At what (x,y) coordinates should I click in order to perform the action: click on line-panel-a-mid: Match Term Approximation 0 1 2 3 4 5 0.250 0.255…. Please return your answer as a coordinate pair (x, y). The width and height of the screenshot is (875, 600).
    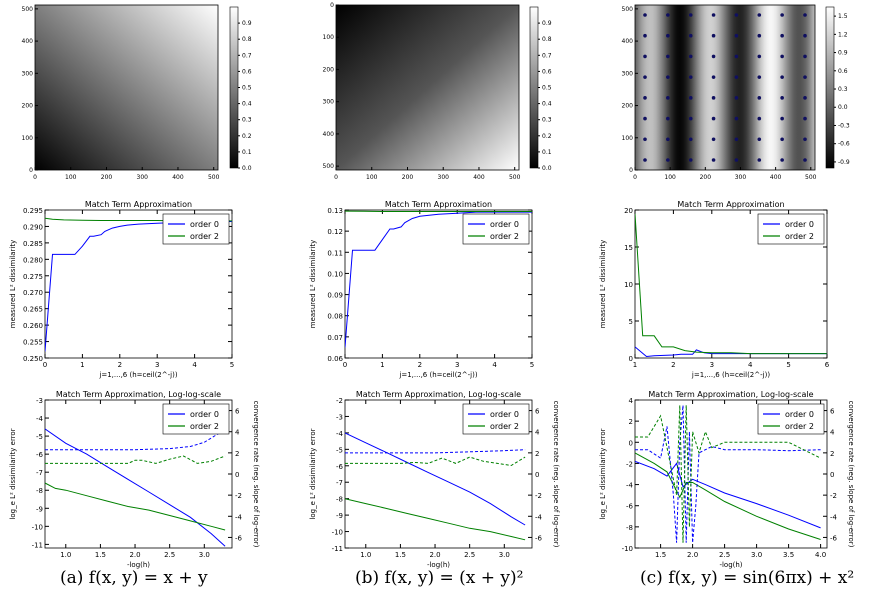
    Looking at the image, I should click on (121, 289).